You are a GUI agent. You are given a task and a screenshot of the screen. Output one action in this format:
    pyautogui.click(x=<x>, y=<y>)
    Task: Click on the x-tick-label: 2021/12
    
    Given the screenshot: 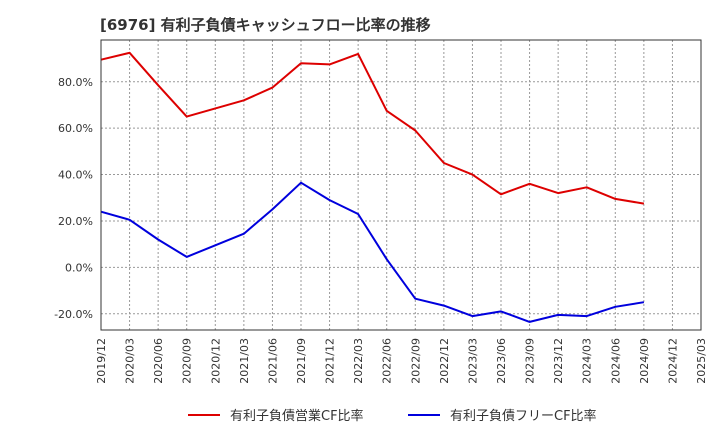 What is the action you would take?
    pyautogui.click(x=330, y=361)
    